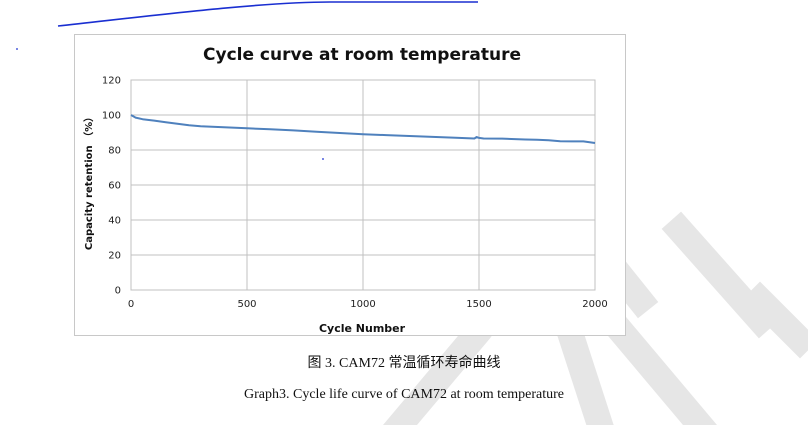 This screenshot has width=808, height=425. I want to click on figure-caption-chinese: 图 3. CAM72 常温循环寿命曲线, so click(404, 363).